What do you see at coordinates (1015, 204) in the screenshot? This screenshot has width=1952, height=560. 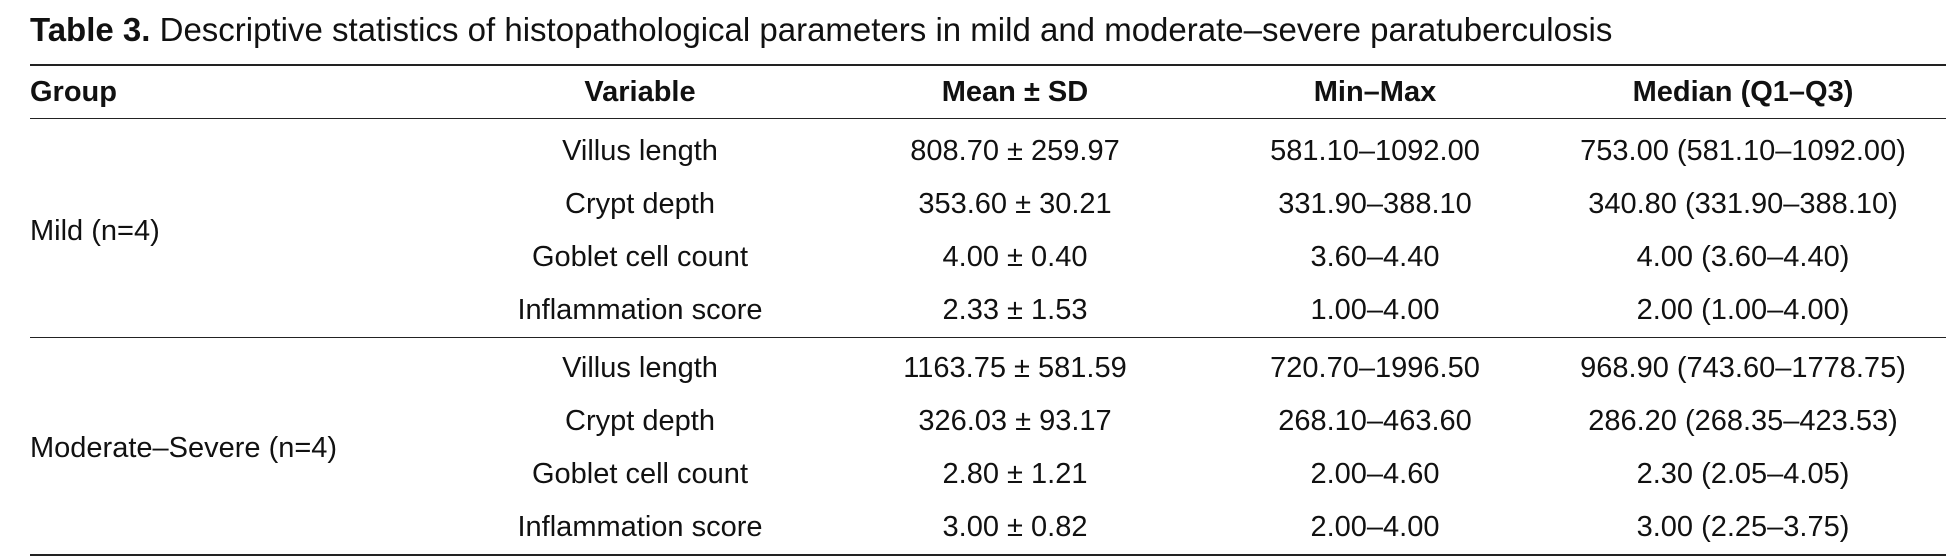 I see `mean-sd-cell: 353.60 ± 30.21` at bounding box center [1015, 204].